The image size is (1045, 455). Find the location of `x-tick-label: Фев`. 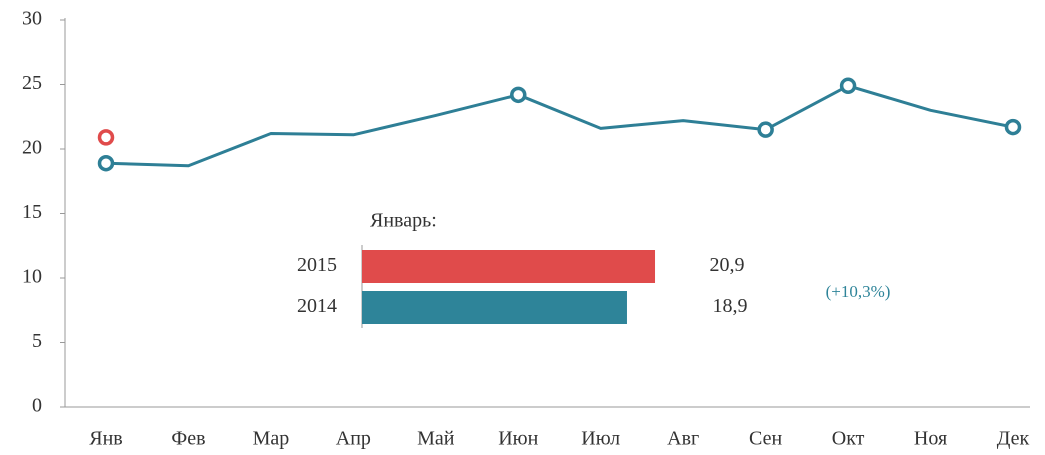

x-tick-label: Фев is located at coordinates (188, 439).